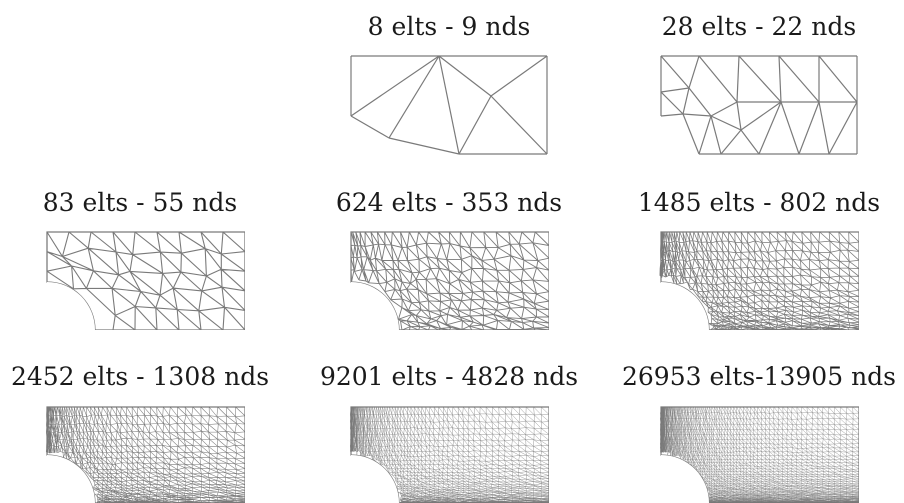 The height and width of the screenshot is (503, 904). Describe the element at coordinates (759, 376) in the screenshot. I see `mesh-caption: 26953 elts-13905 nds` at that location.